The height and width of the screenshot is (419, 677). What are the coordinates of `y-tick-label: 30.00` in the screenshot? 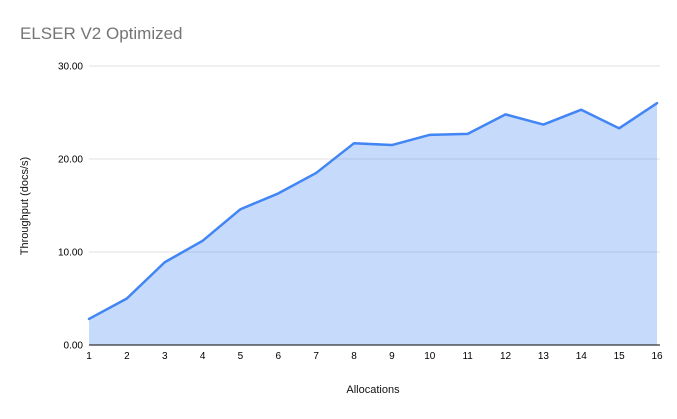 It's located at (70, 67).